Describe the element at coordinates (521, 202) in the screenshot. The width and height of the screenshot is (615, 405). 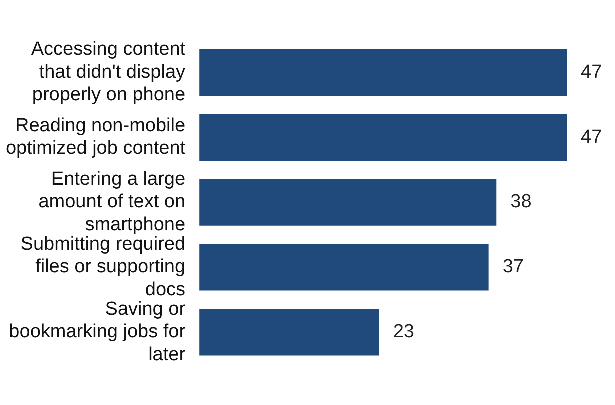
I see `data-label: 38` at that location.